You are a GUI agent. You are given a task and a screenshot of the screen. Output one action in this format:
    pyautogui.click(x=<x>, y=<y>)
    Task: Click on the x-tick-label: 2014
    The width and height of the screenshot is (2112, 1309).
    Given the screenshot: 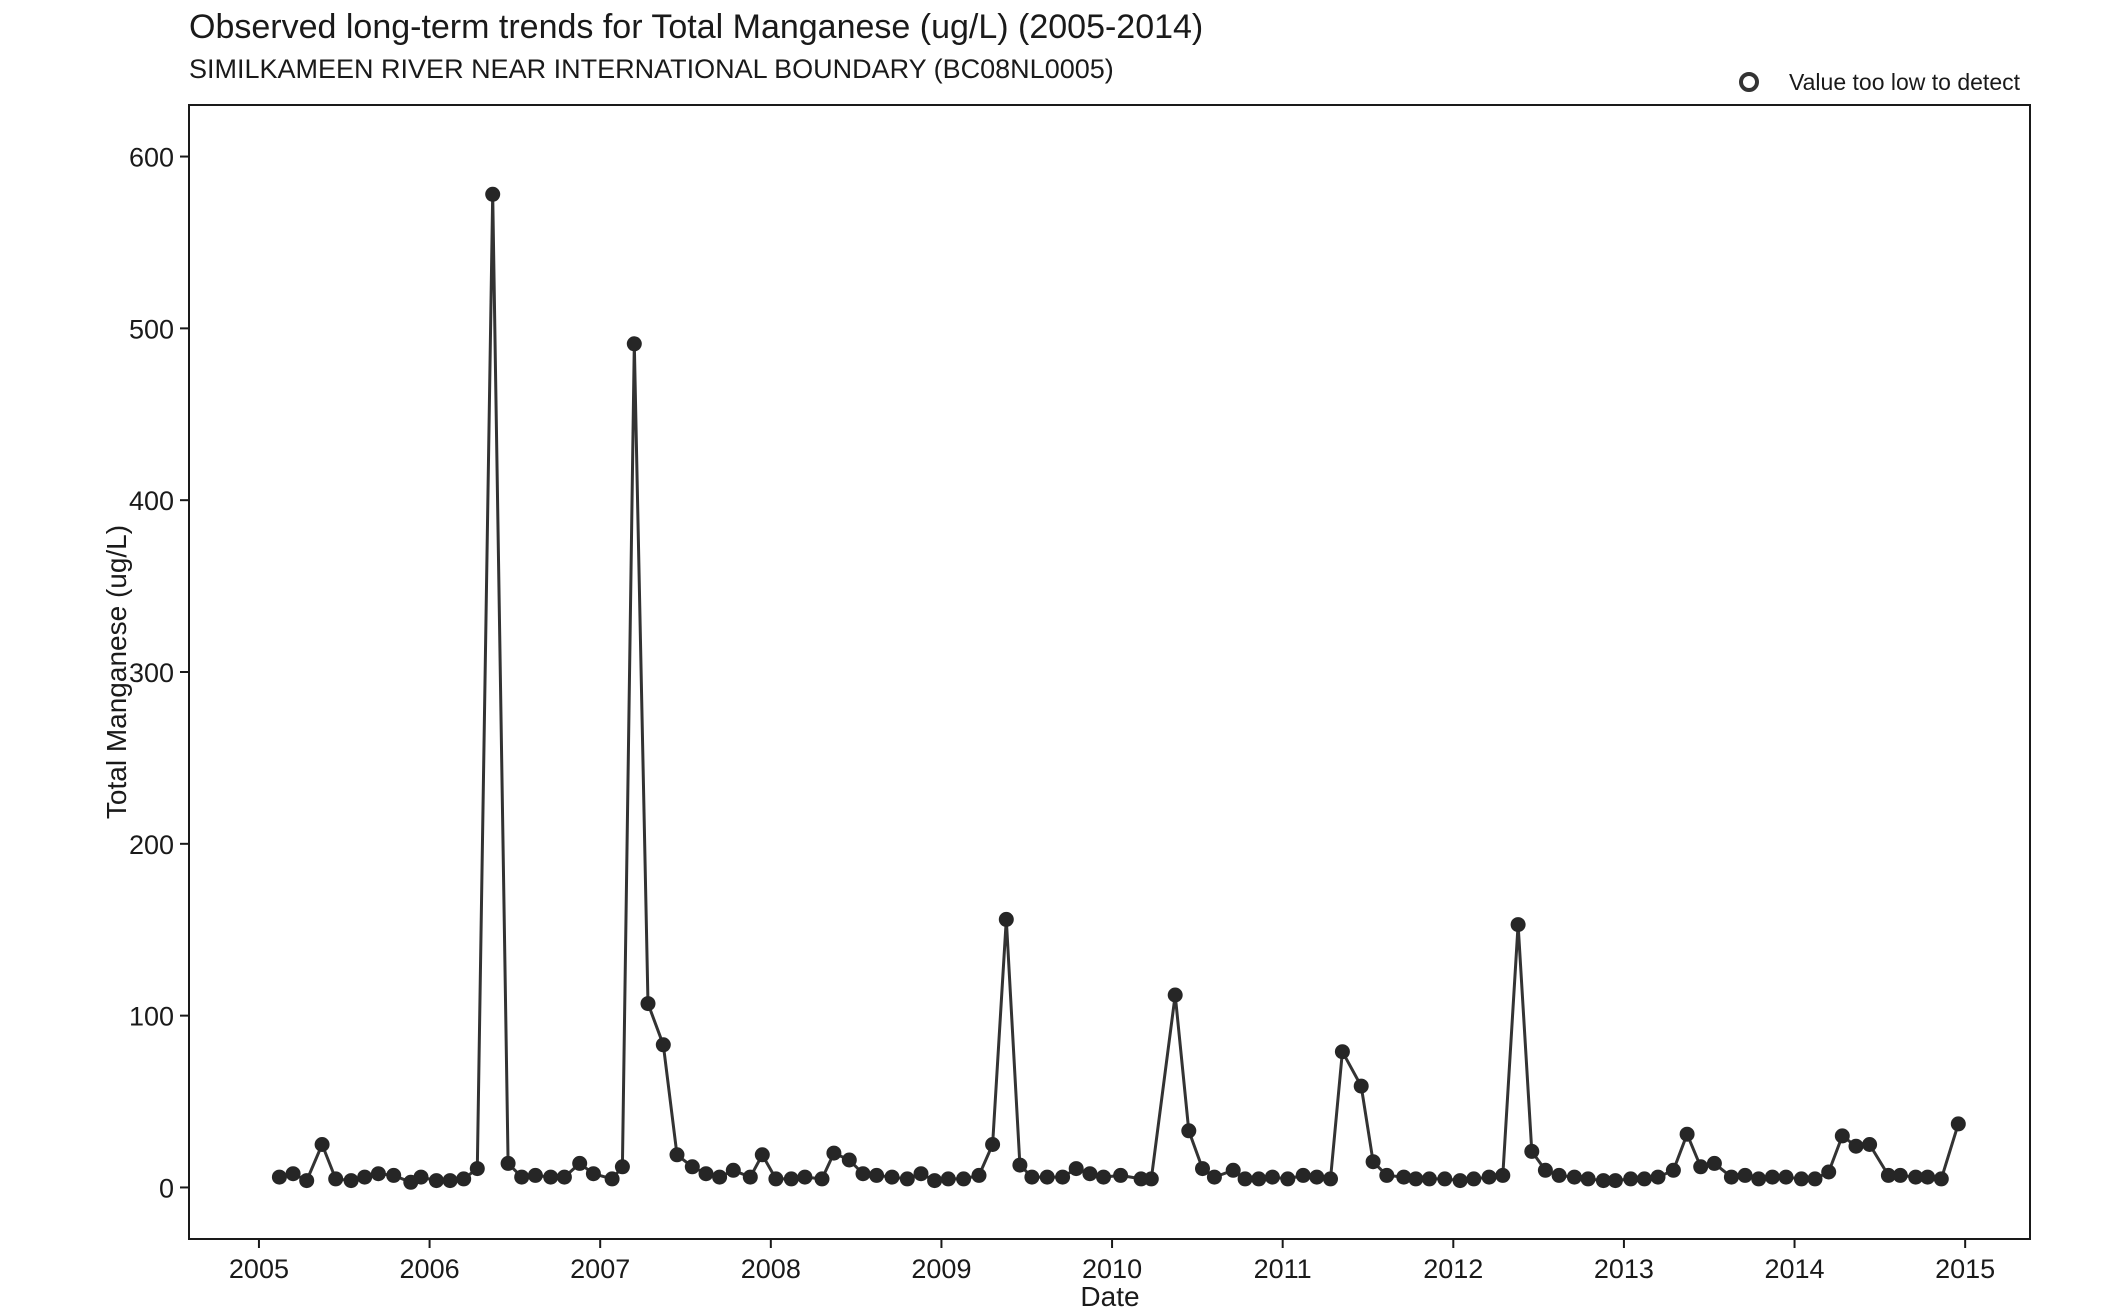 What is the action you would take?
    pyautogui.click(x=1795, y=1269)
    